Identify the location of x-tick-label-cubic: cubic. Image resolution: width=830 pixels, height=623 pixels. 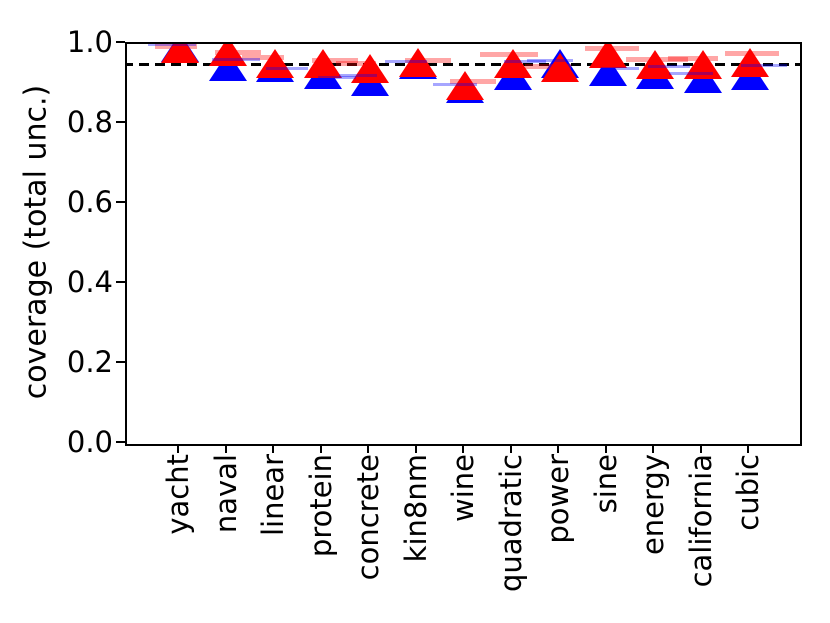
(748, 492).